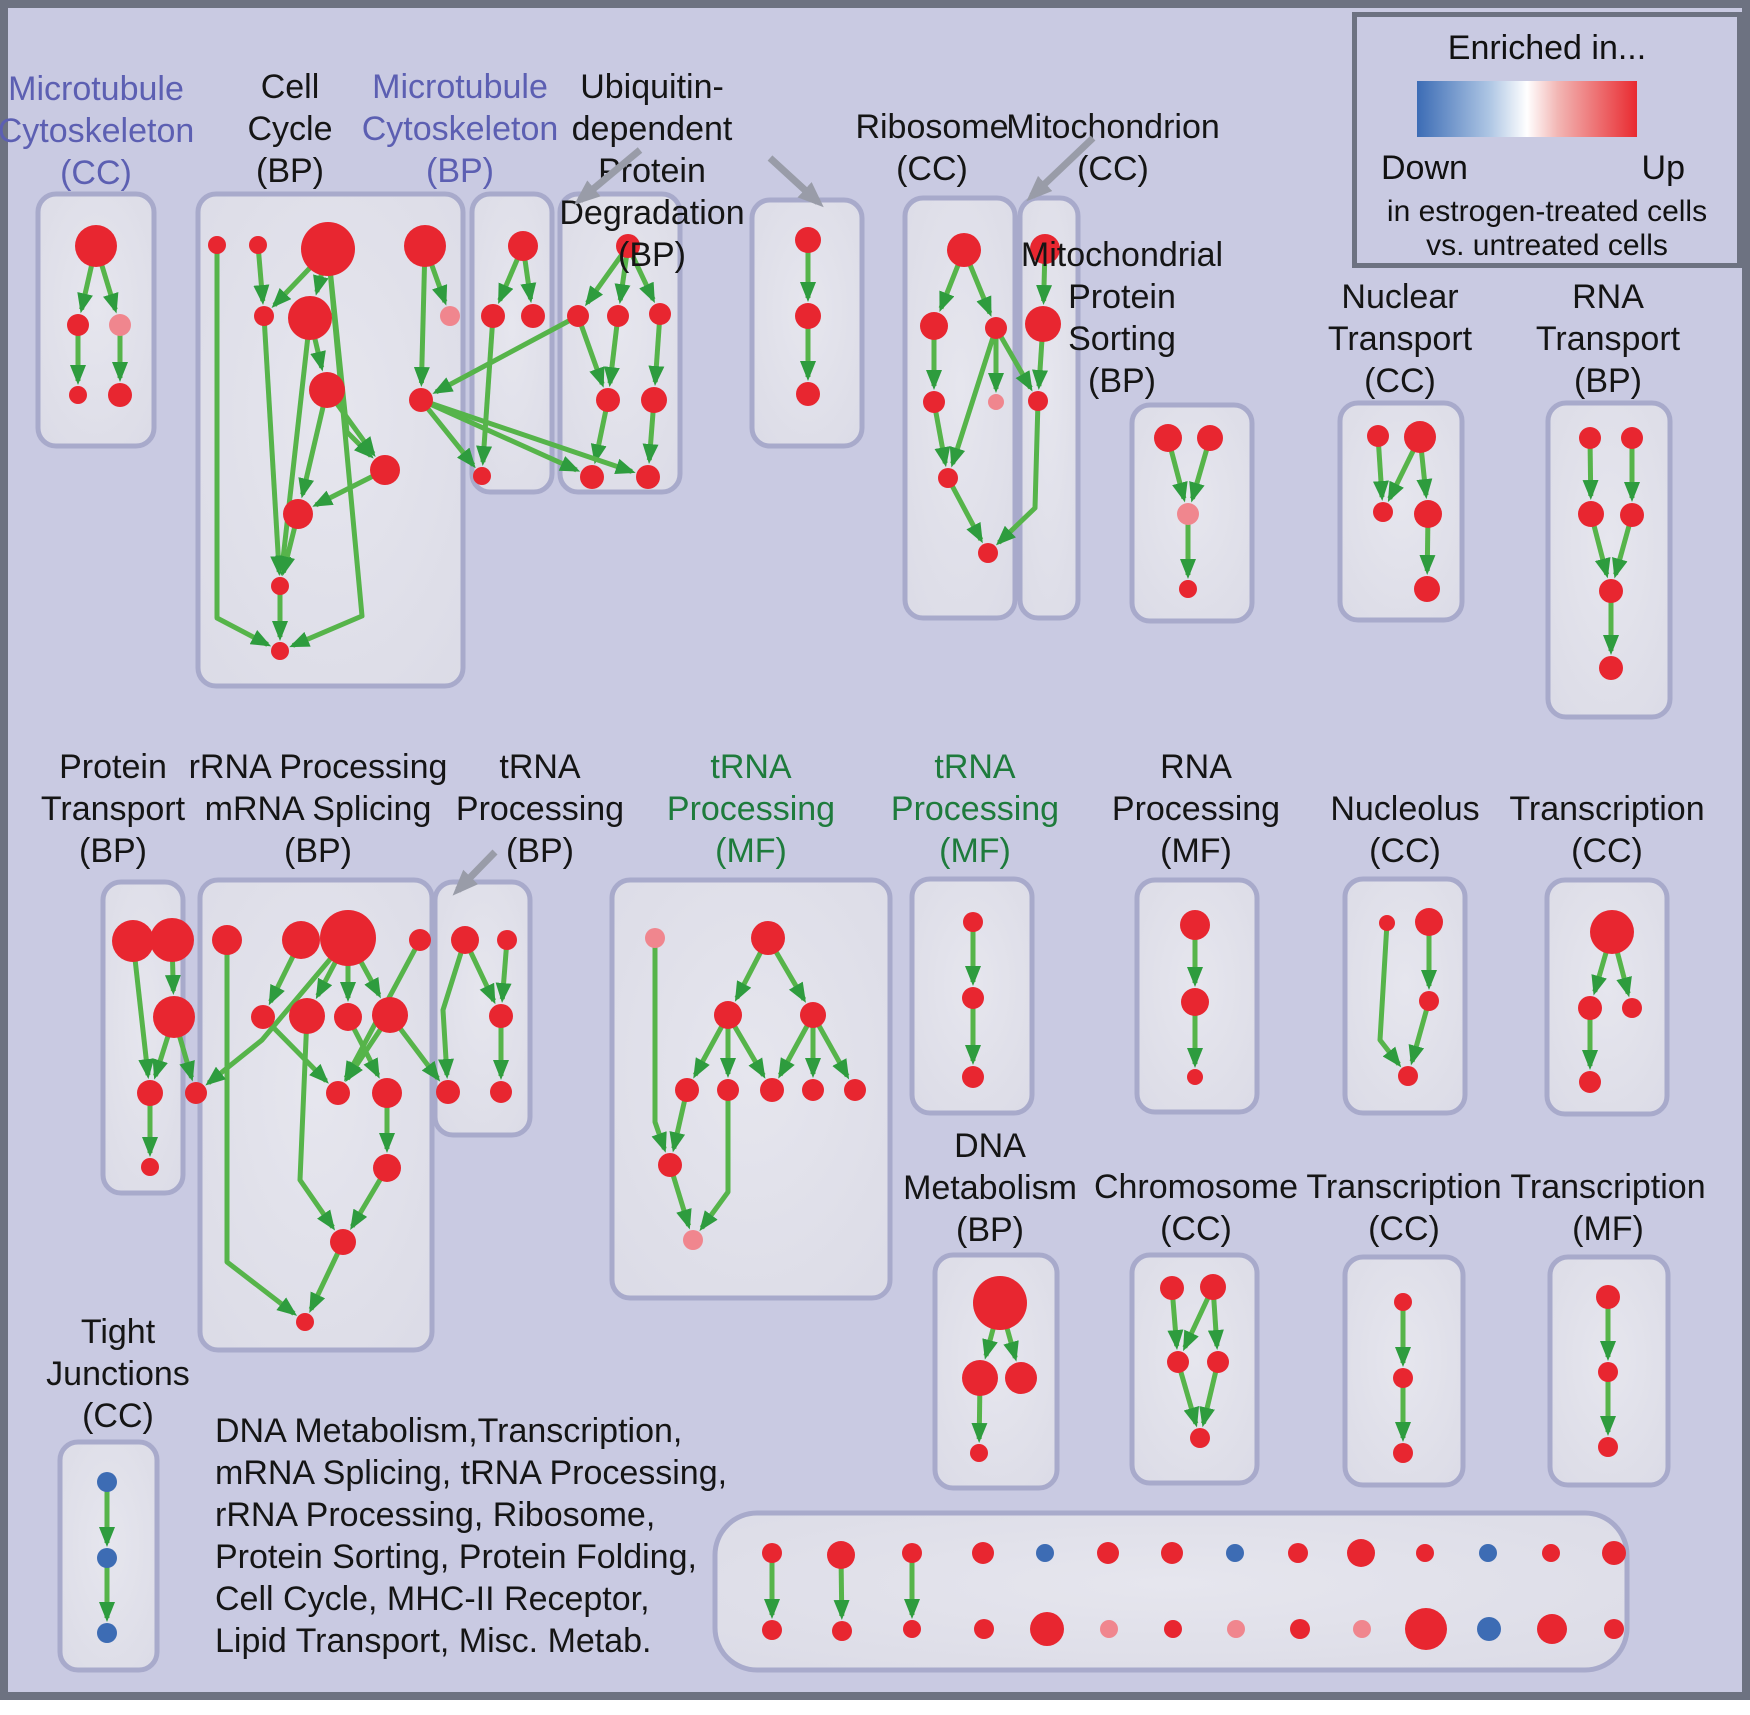  I want to click on cluster-label-protein-transport-bp: Protein, so click(113, 767).